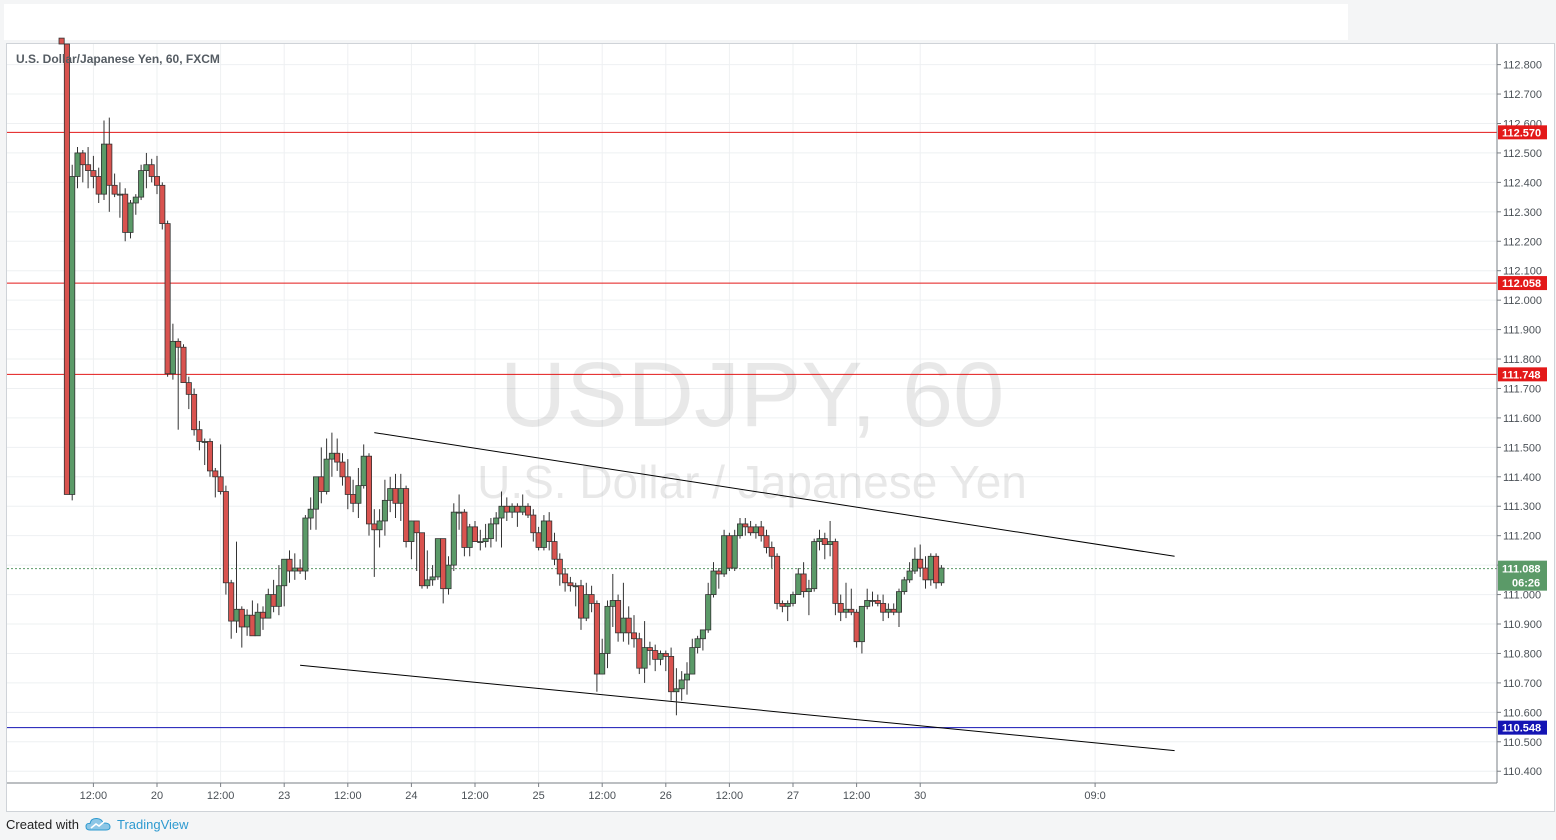 Image resolution: width=1556 pixels, height=840 pixels. I want to click on time-tick-label: 12:00, so click(221, 796).